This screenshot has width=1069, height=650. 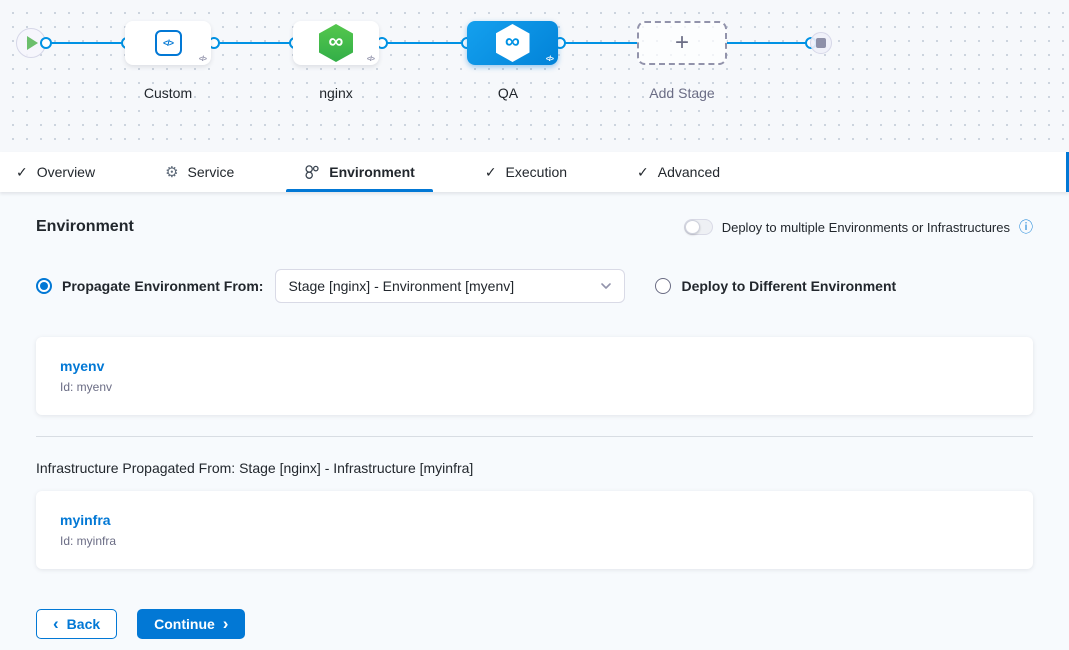 I want to click on stage-label: nginx, so click(x=336, y=93).